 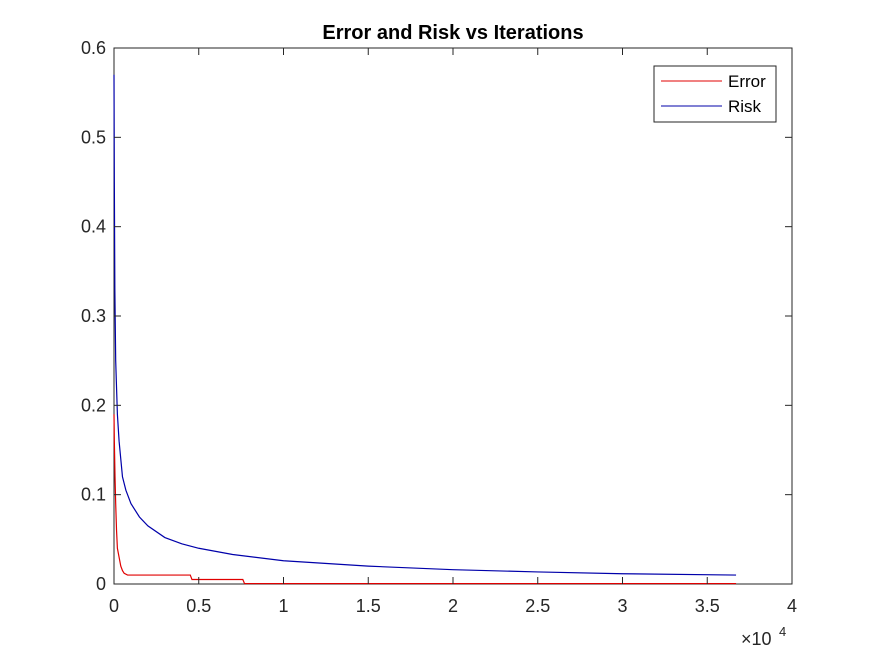 I want to click on x-exponent-power: 4, so click(x=782, y=631).